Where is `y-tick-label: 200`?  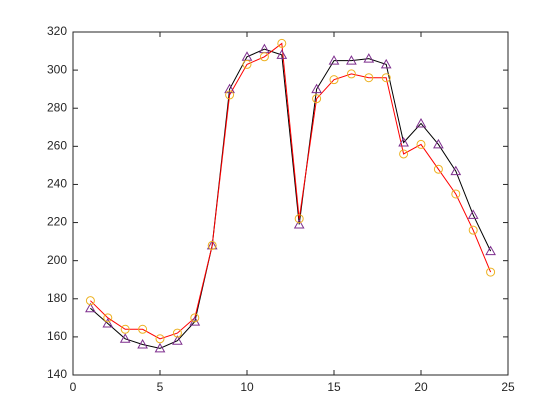 y-tick-label: 200 is located at coordinates (57, 260).